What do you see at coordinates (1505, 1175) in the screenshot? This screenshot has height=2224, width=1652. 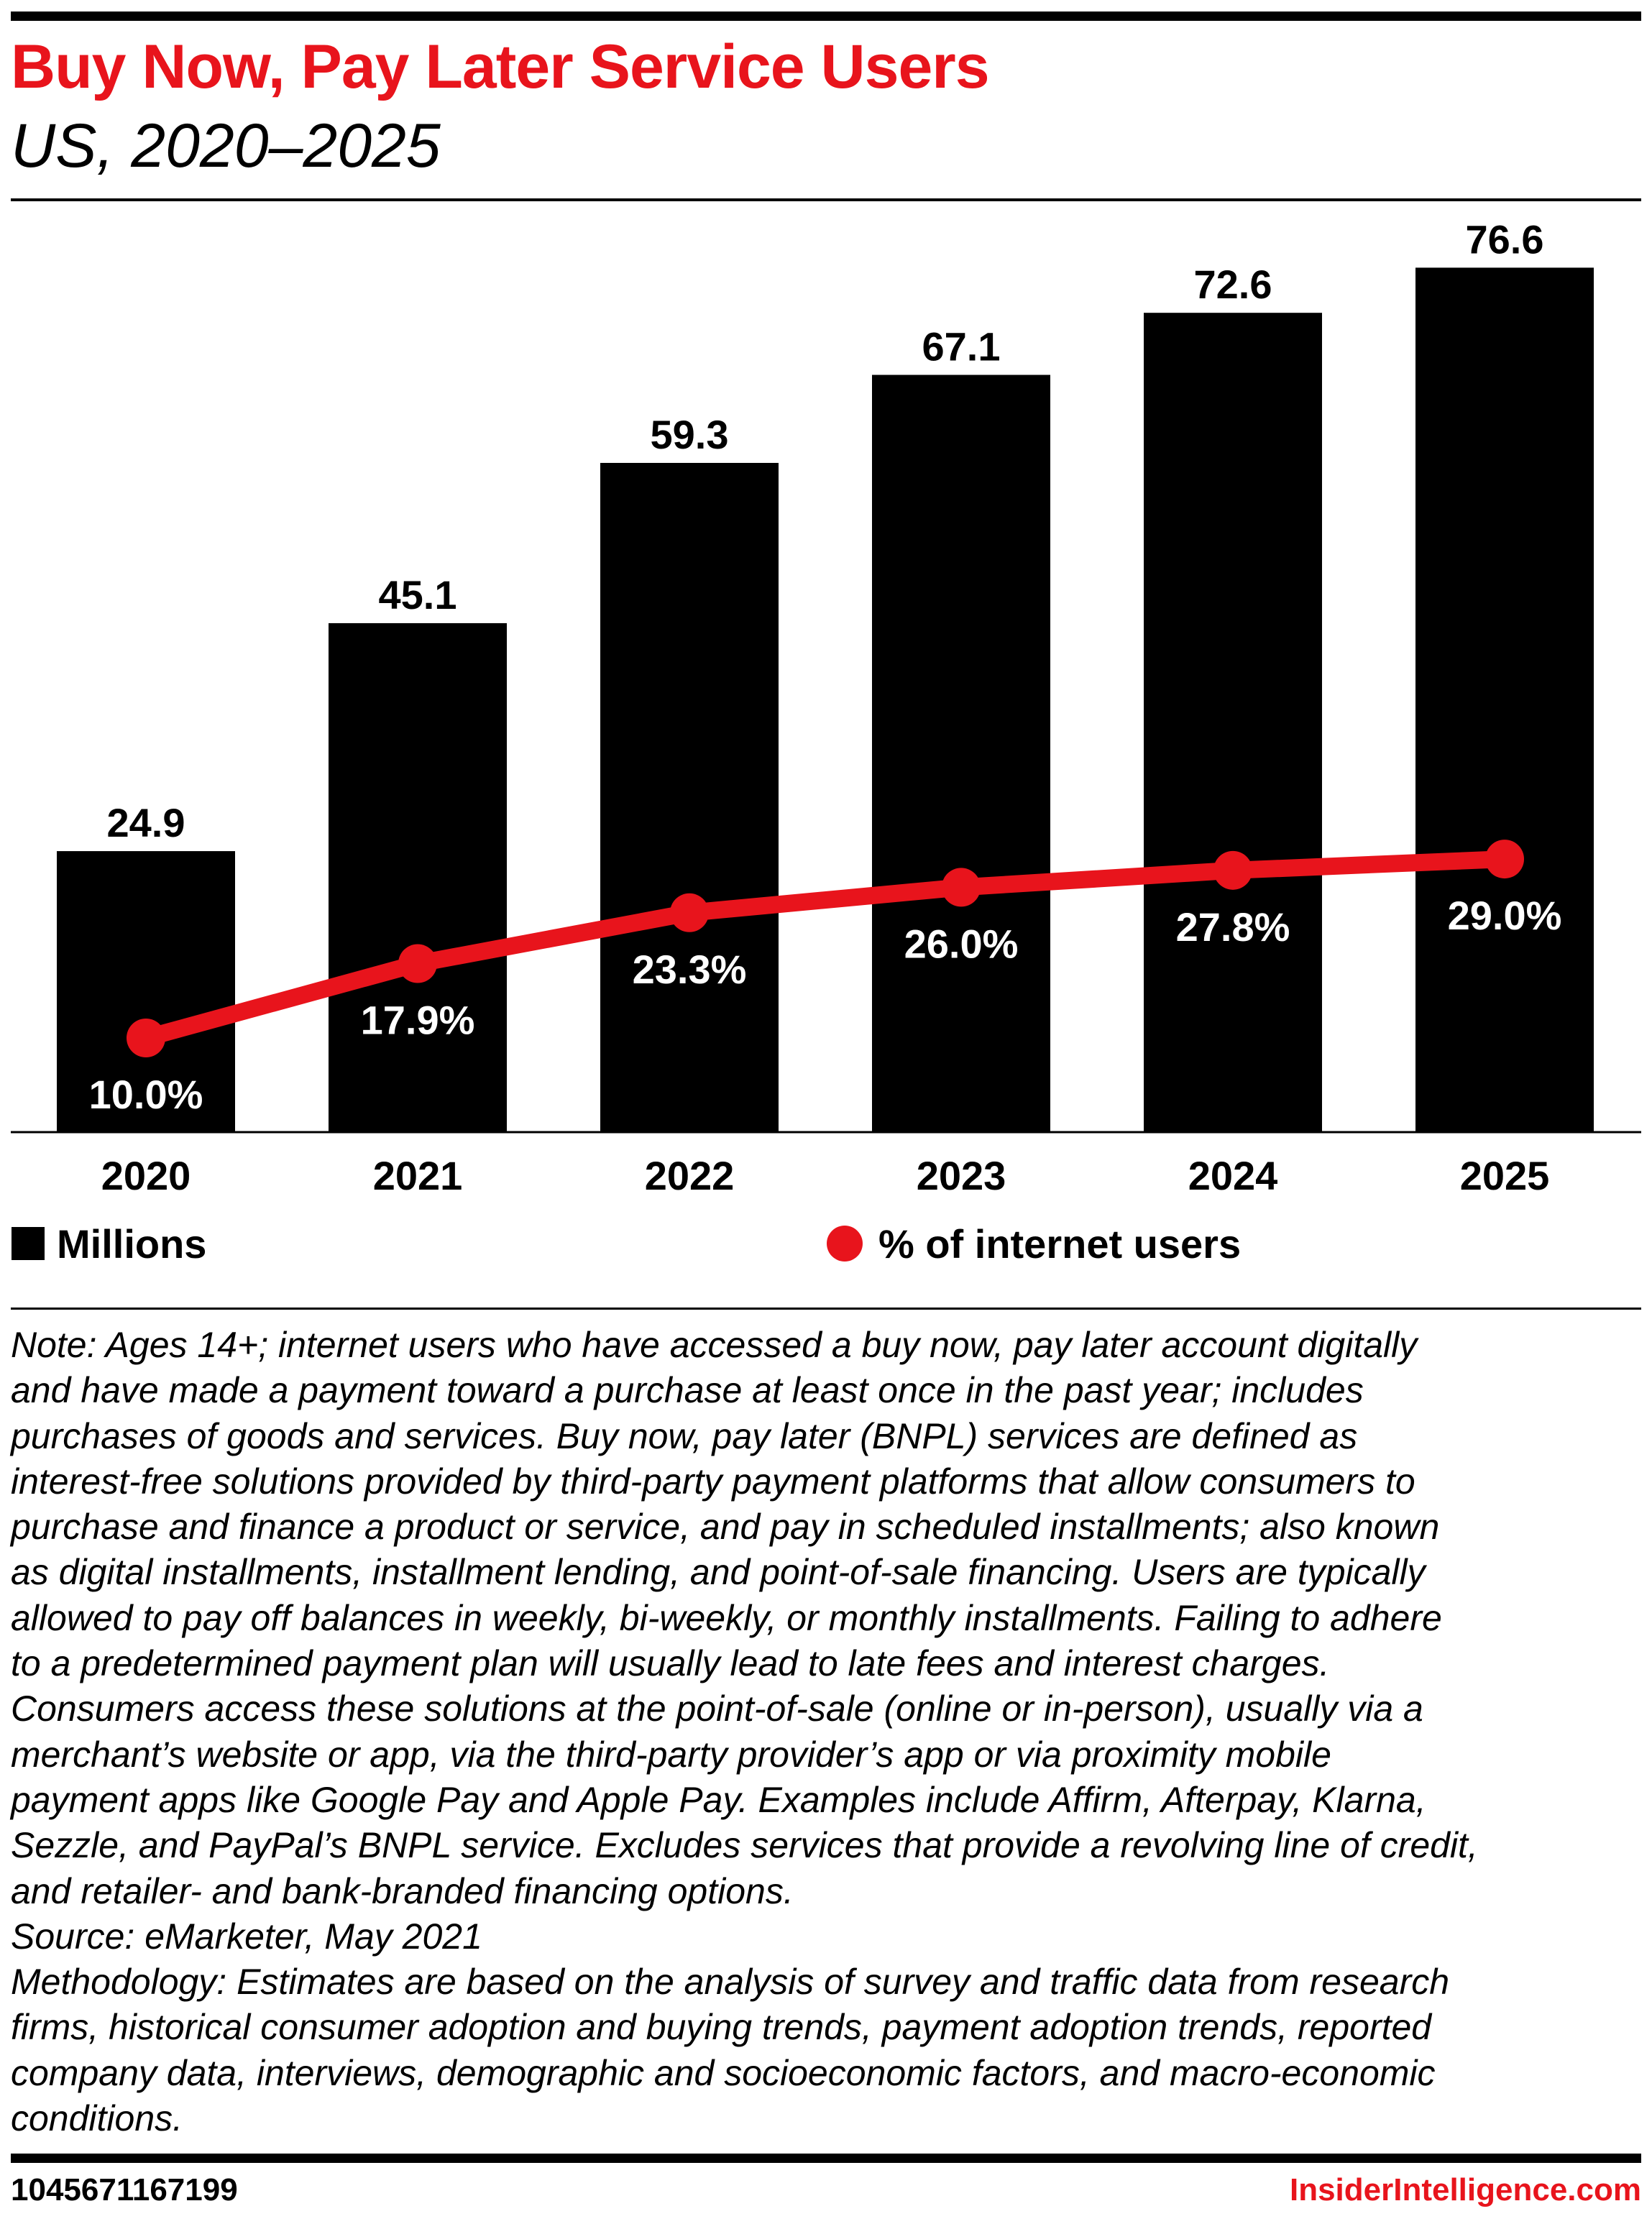 I see `x-tick-label: 2025` at bounding box center [1505, 1175].